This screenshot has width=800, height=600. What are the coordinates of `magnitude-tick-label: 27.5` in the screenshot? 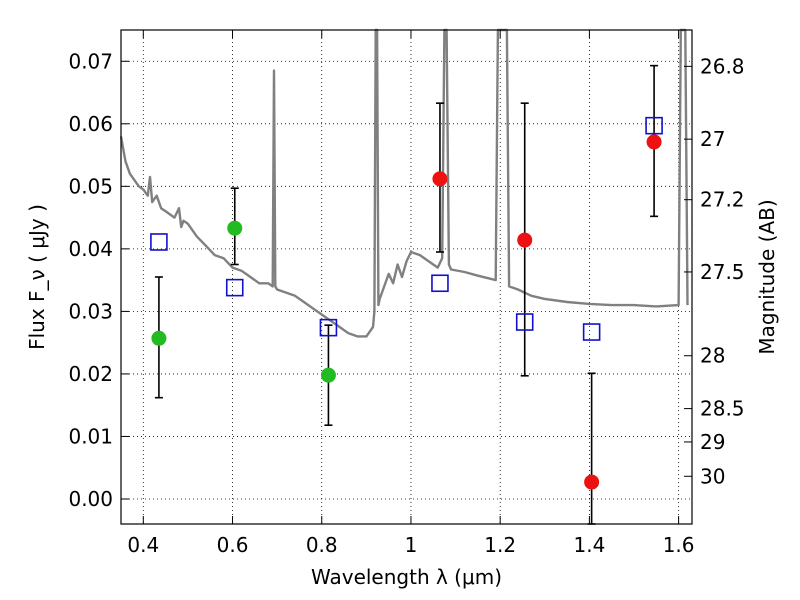 It's located at (722, 272).